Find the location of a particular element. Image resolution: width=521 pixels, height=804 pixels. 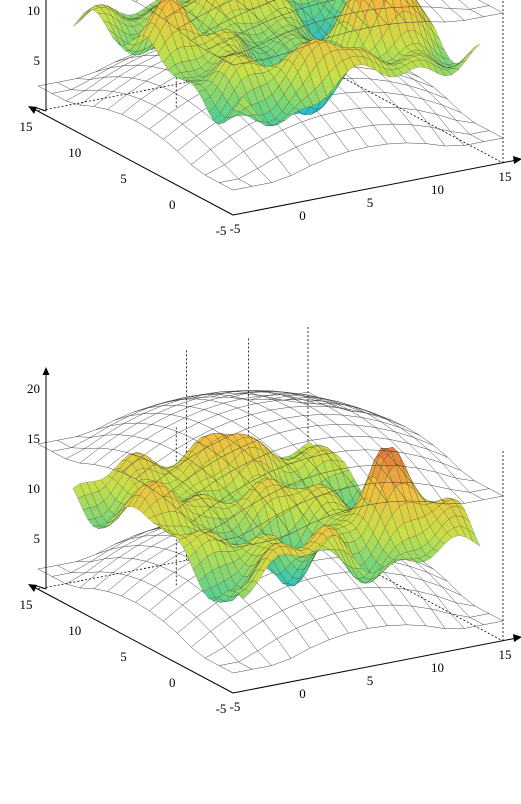

upper-bound-mesh is located at coordinates (317, 33).